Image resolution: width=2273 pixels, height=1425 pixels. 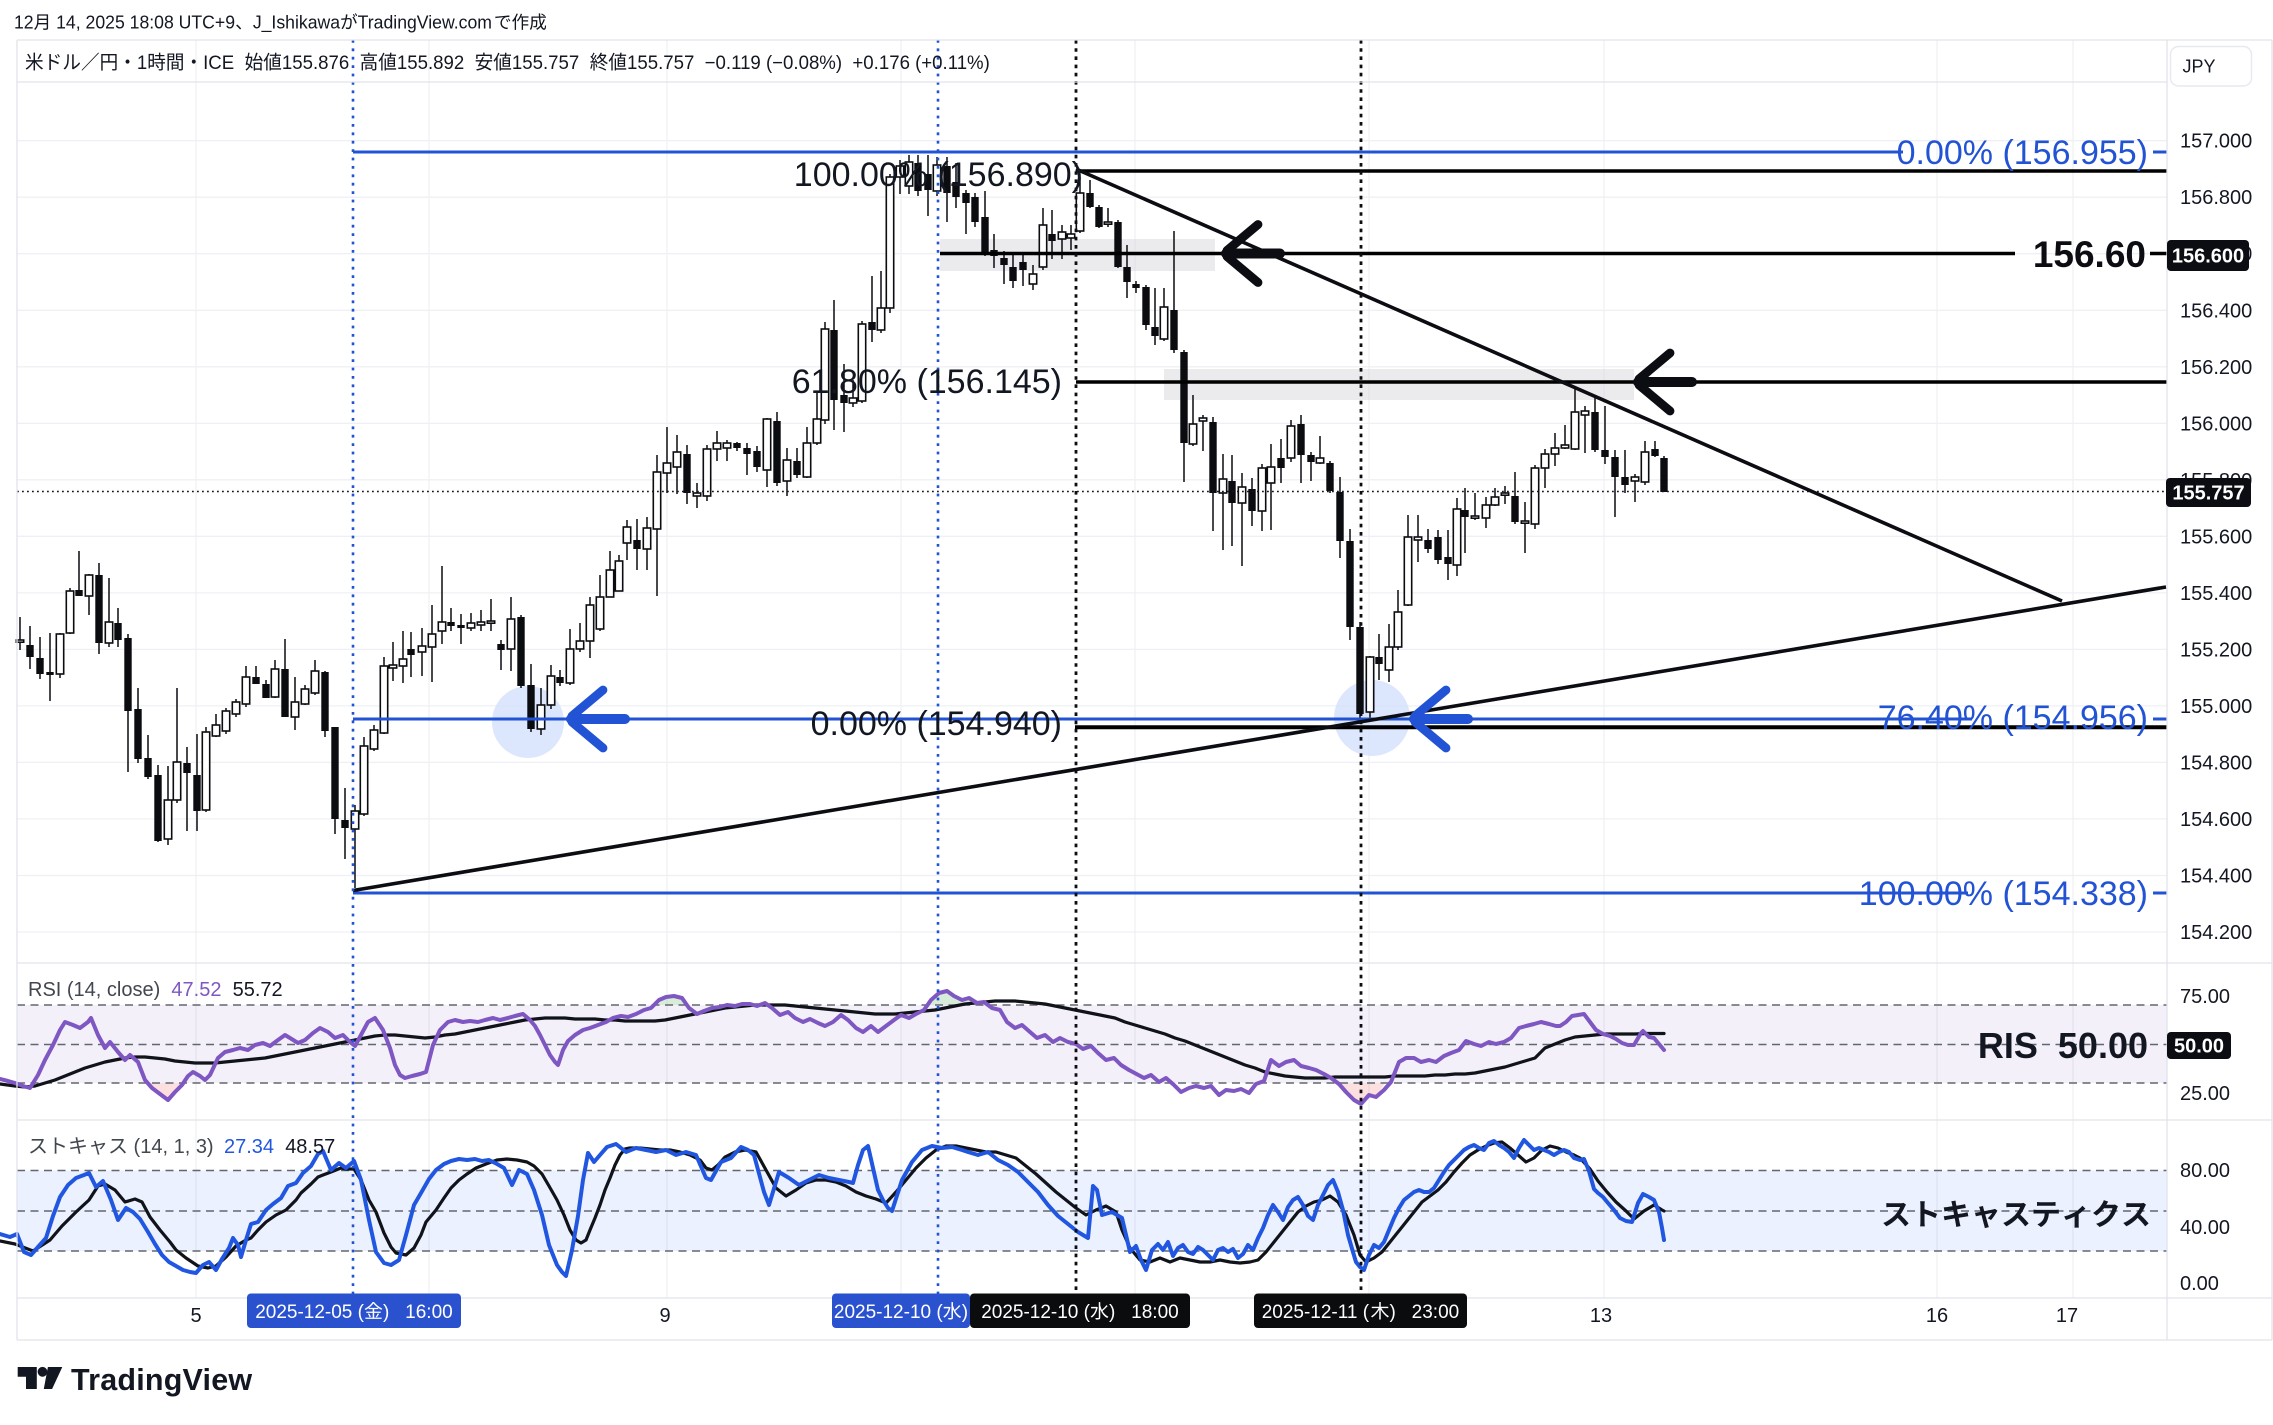 What do you see at coordinates (195, 1316) in the screenshot?
I see `svg-text: 5` at bounding box center [195, 1316].